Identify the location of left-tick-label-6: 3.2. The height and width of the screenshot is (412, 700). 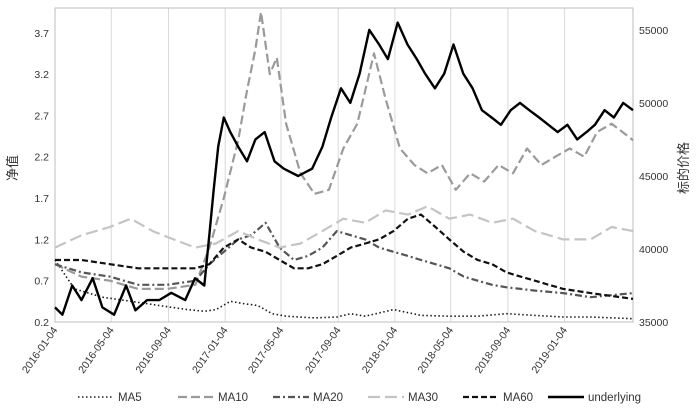
(41, 75).